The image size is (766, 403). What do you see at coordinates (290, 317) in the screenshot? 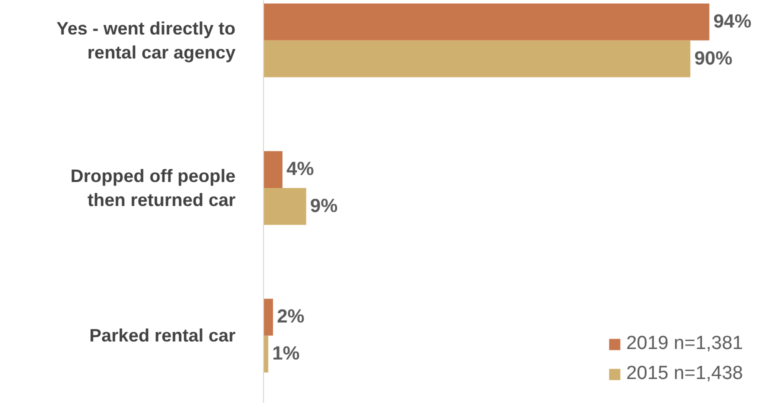
I see `data-label: 2%` at bounding box center [290, 317].